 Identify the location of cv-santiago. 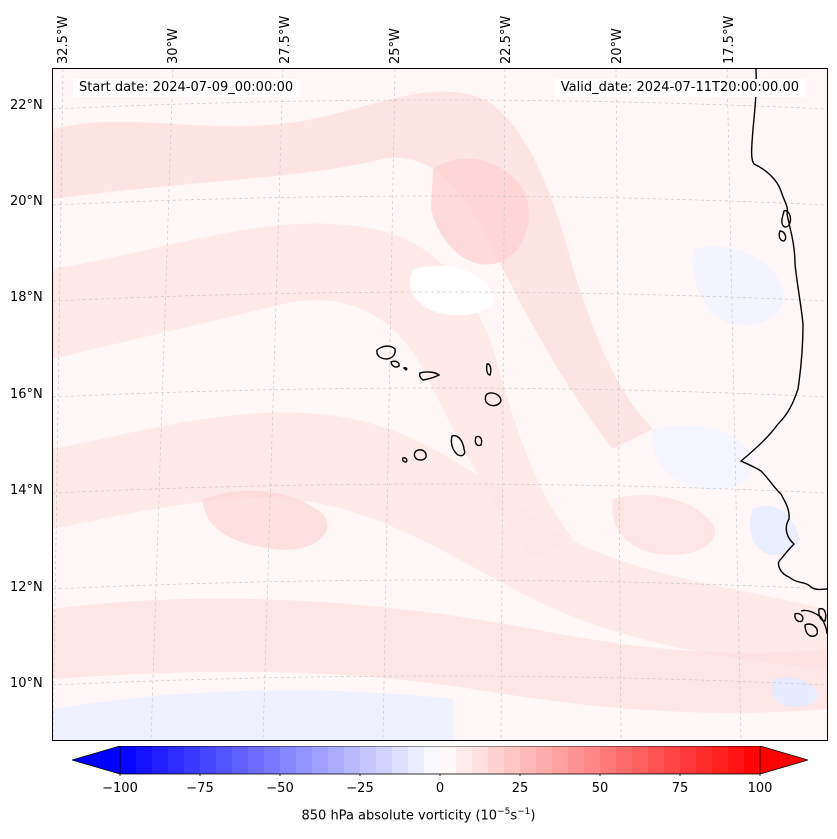
(458, 445).